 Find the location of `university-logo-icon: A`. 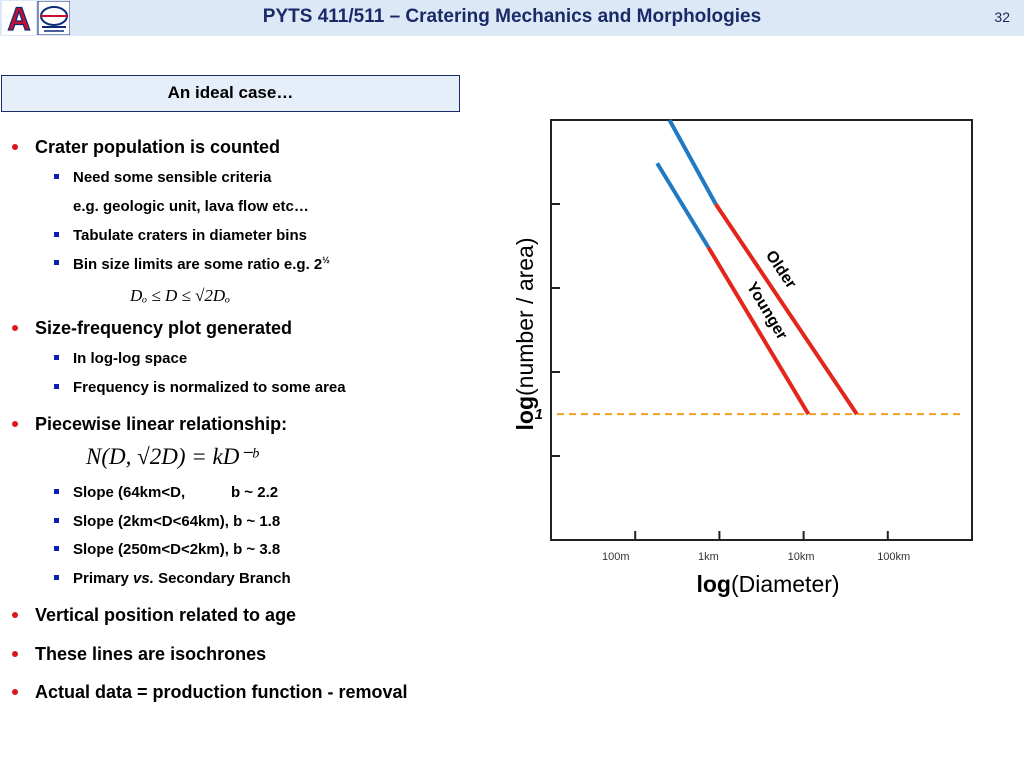

university-logo-icon: A is located at coordinates (36, 18).